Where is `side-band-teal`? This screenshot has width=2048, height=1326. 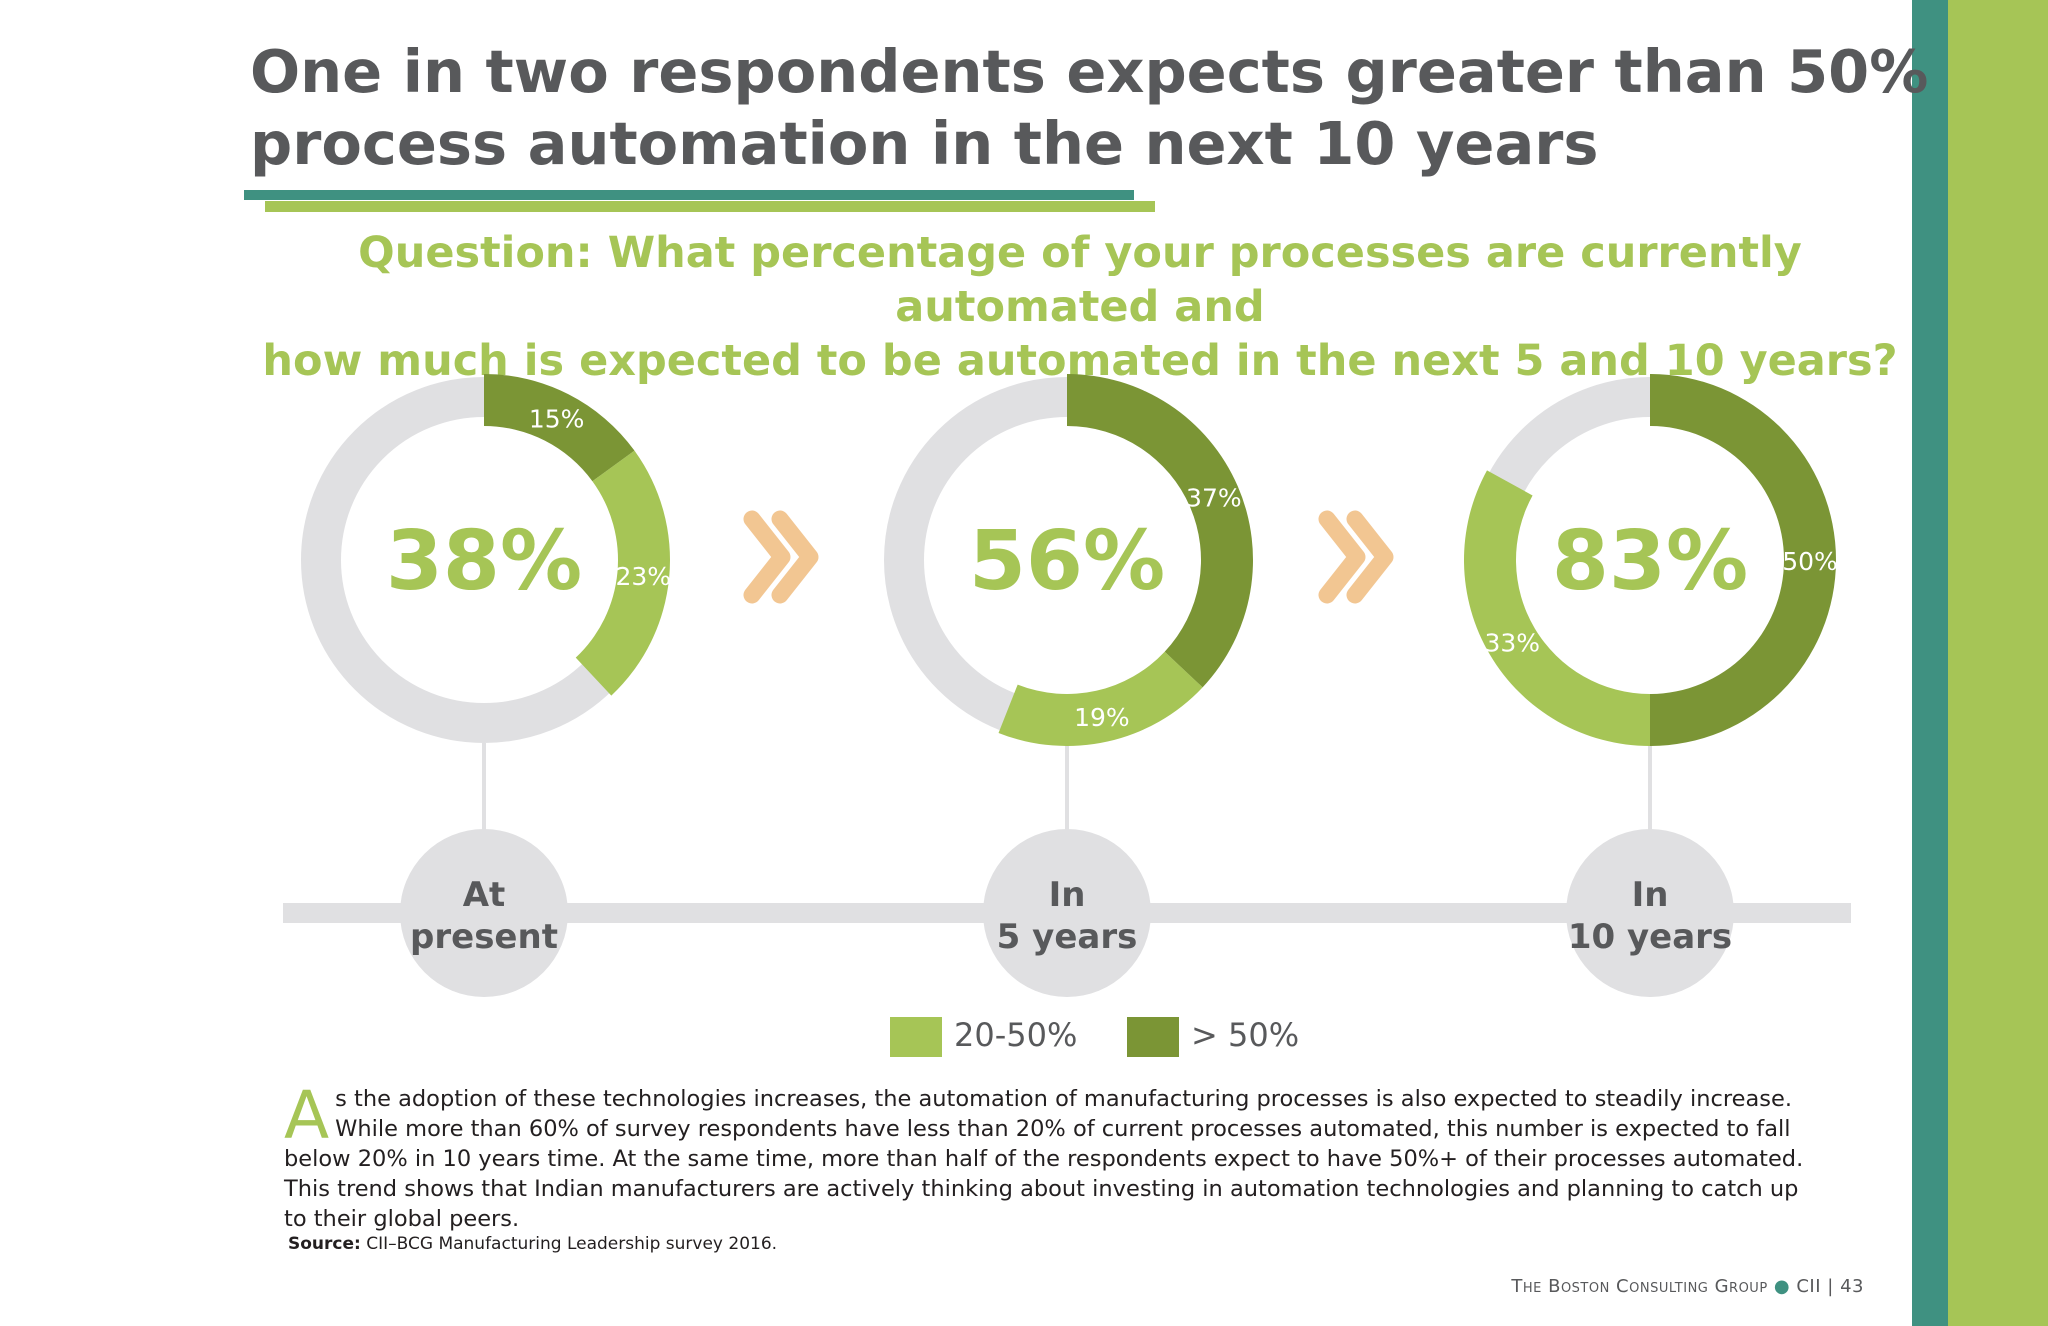
side-band-teal is located at coordinates (1930, 663).